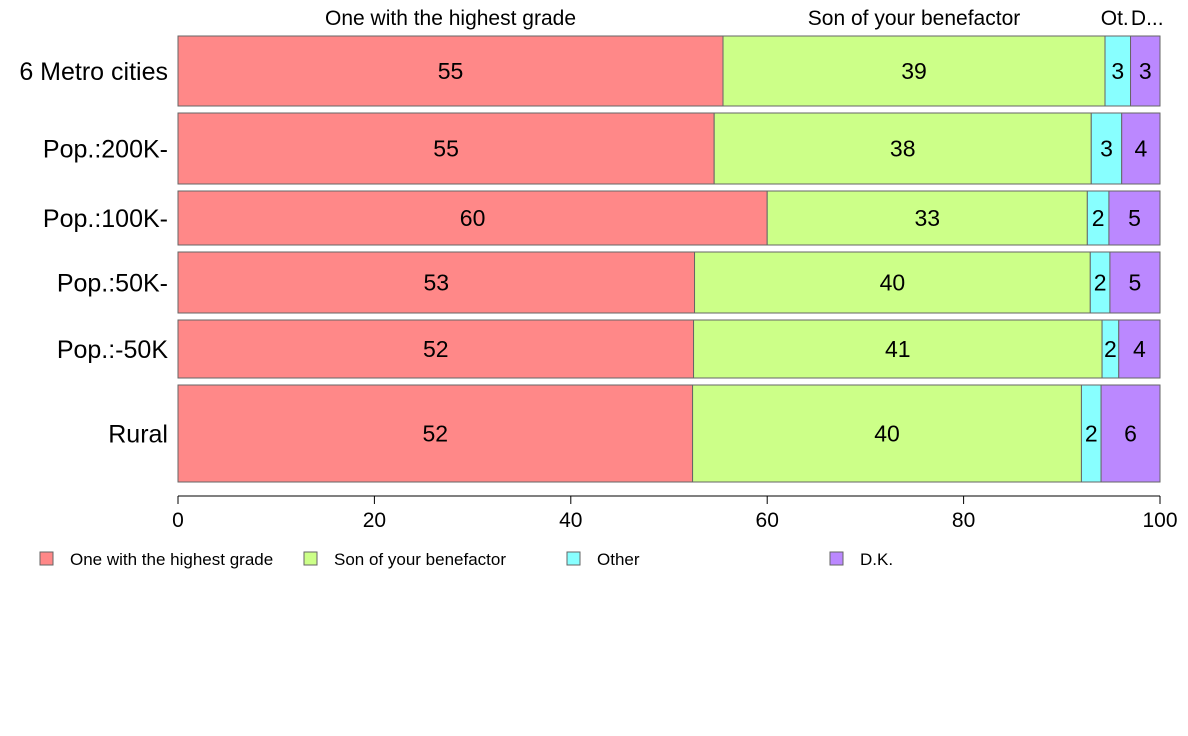 This screenshot has height=736, width=1188. I want to click on top-series-label: Son of your benefactor, so click(914, 18).